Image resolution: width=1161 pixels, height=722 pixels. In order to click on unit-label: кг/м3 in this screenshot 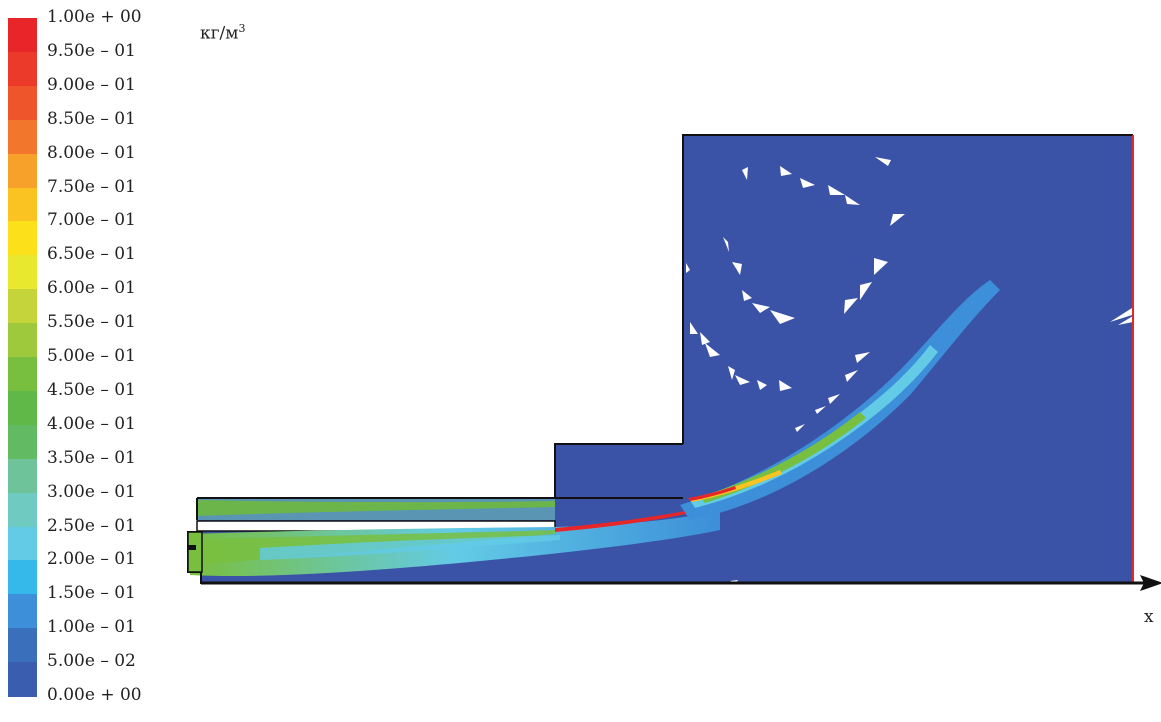, I will do `click(222, 33)`.